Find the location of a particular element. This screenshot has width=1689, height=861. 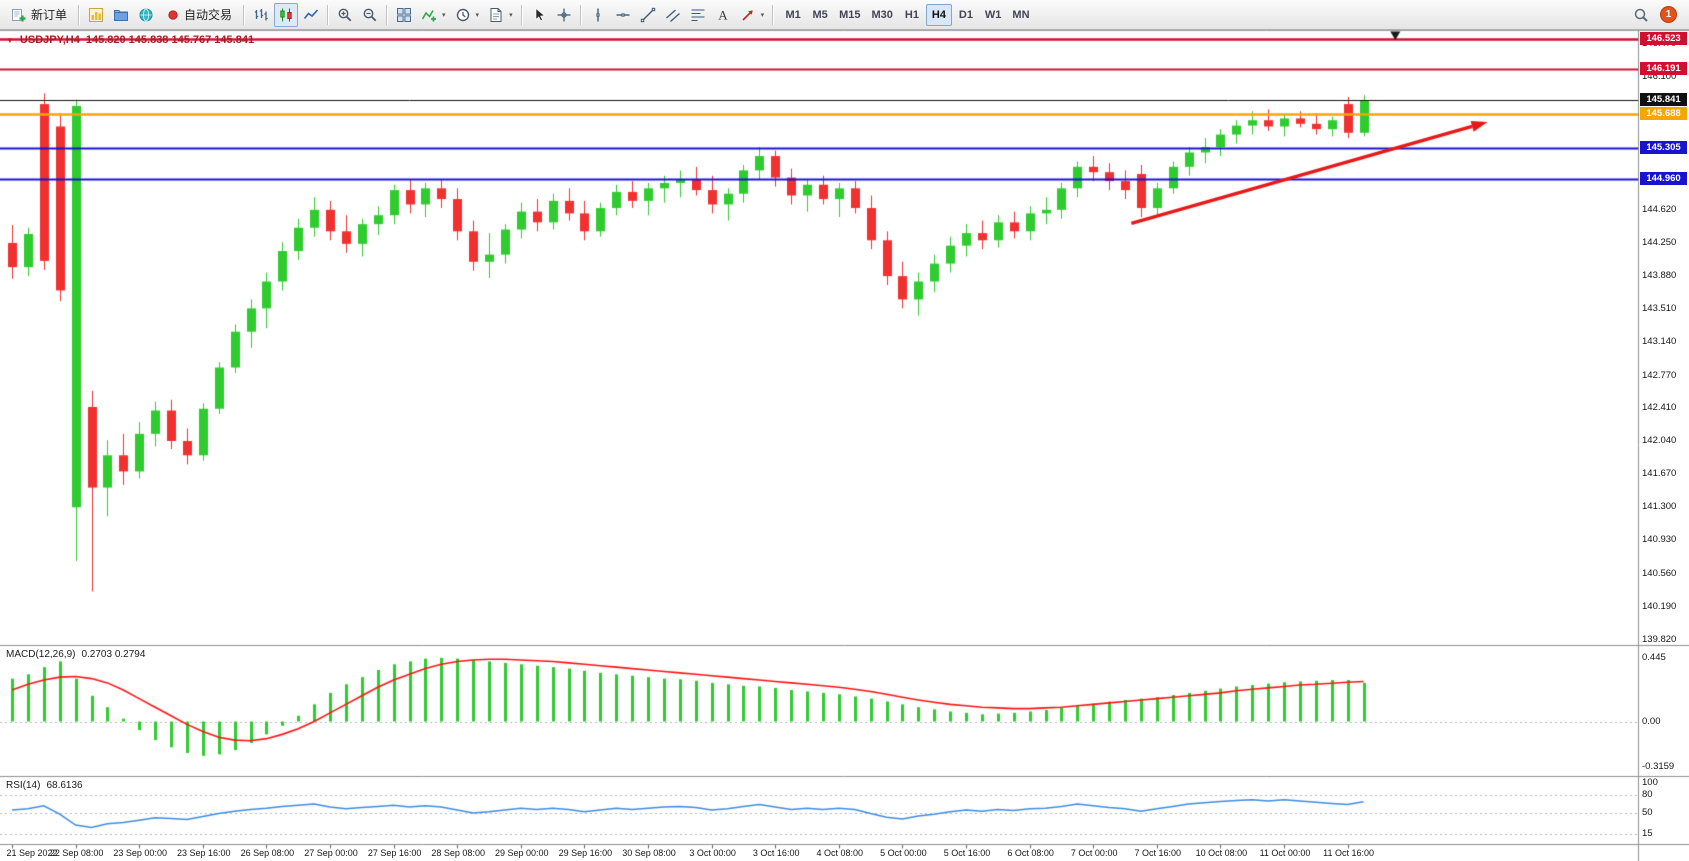

time-axis-label: 29 Sep 16:00 is located at coordinates (585, 853).